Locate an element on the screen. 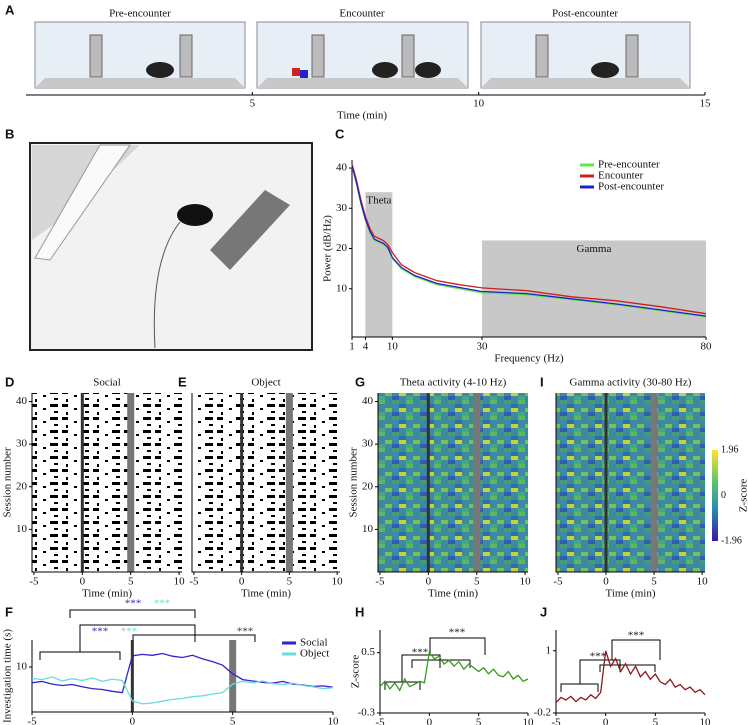  y-tick-label: 0.5 is located at coordinates (368, 652).